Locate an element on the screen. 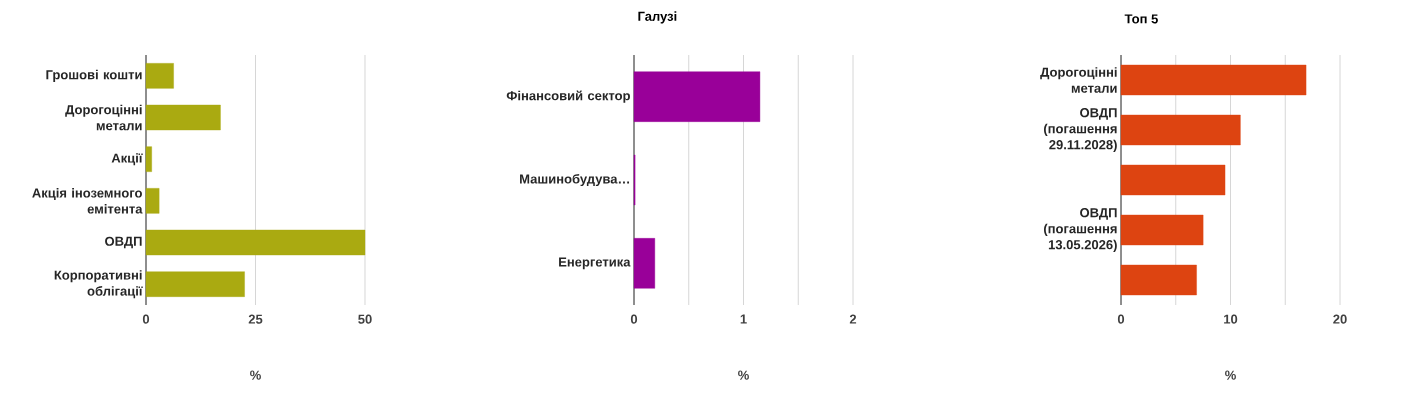 The image size is (1402, 410). y-tick-label: Грошові кошти is located at coordinates (94, 75).